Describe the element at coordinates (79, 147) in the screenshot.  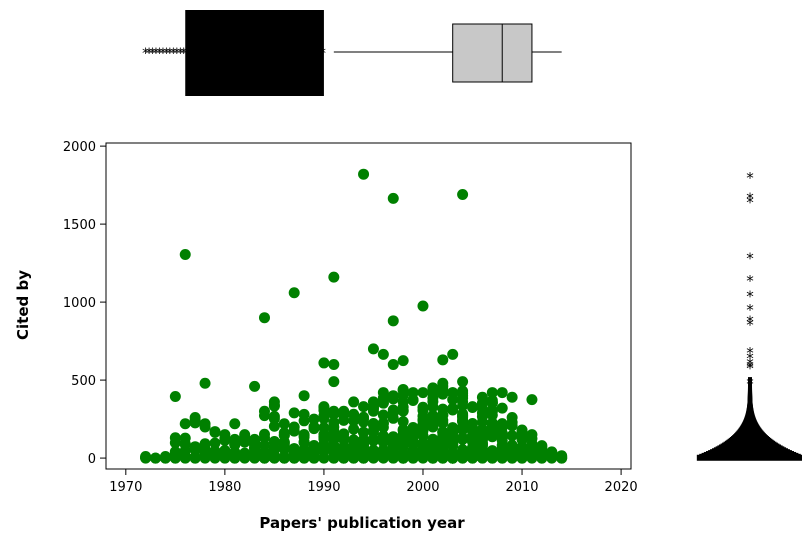
I see `y-tick-label: 2000` at that location.